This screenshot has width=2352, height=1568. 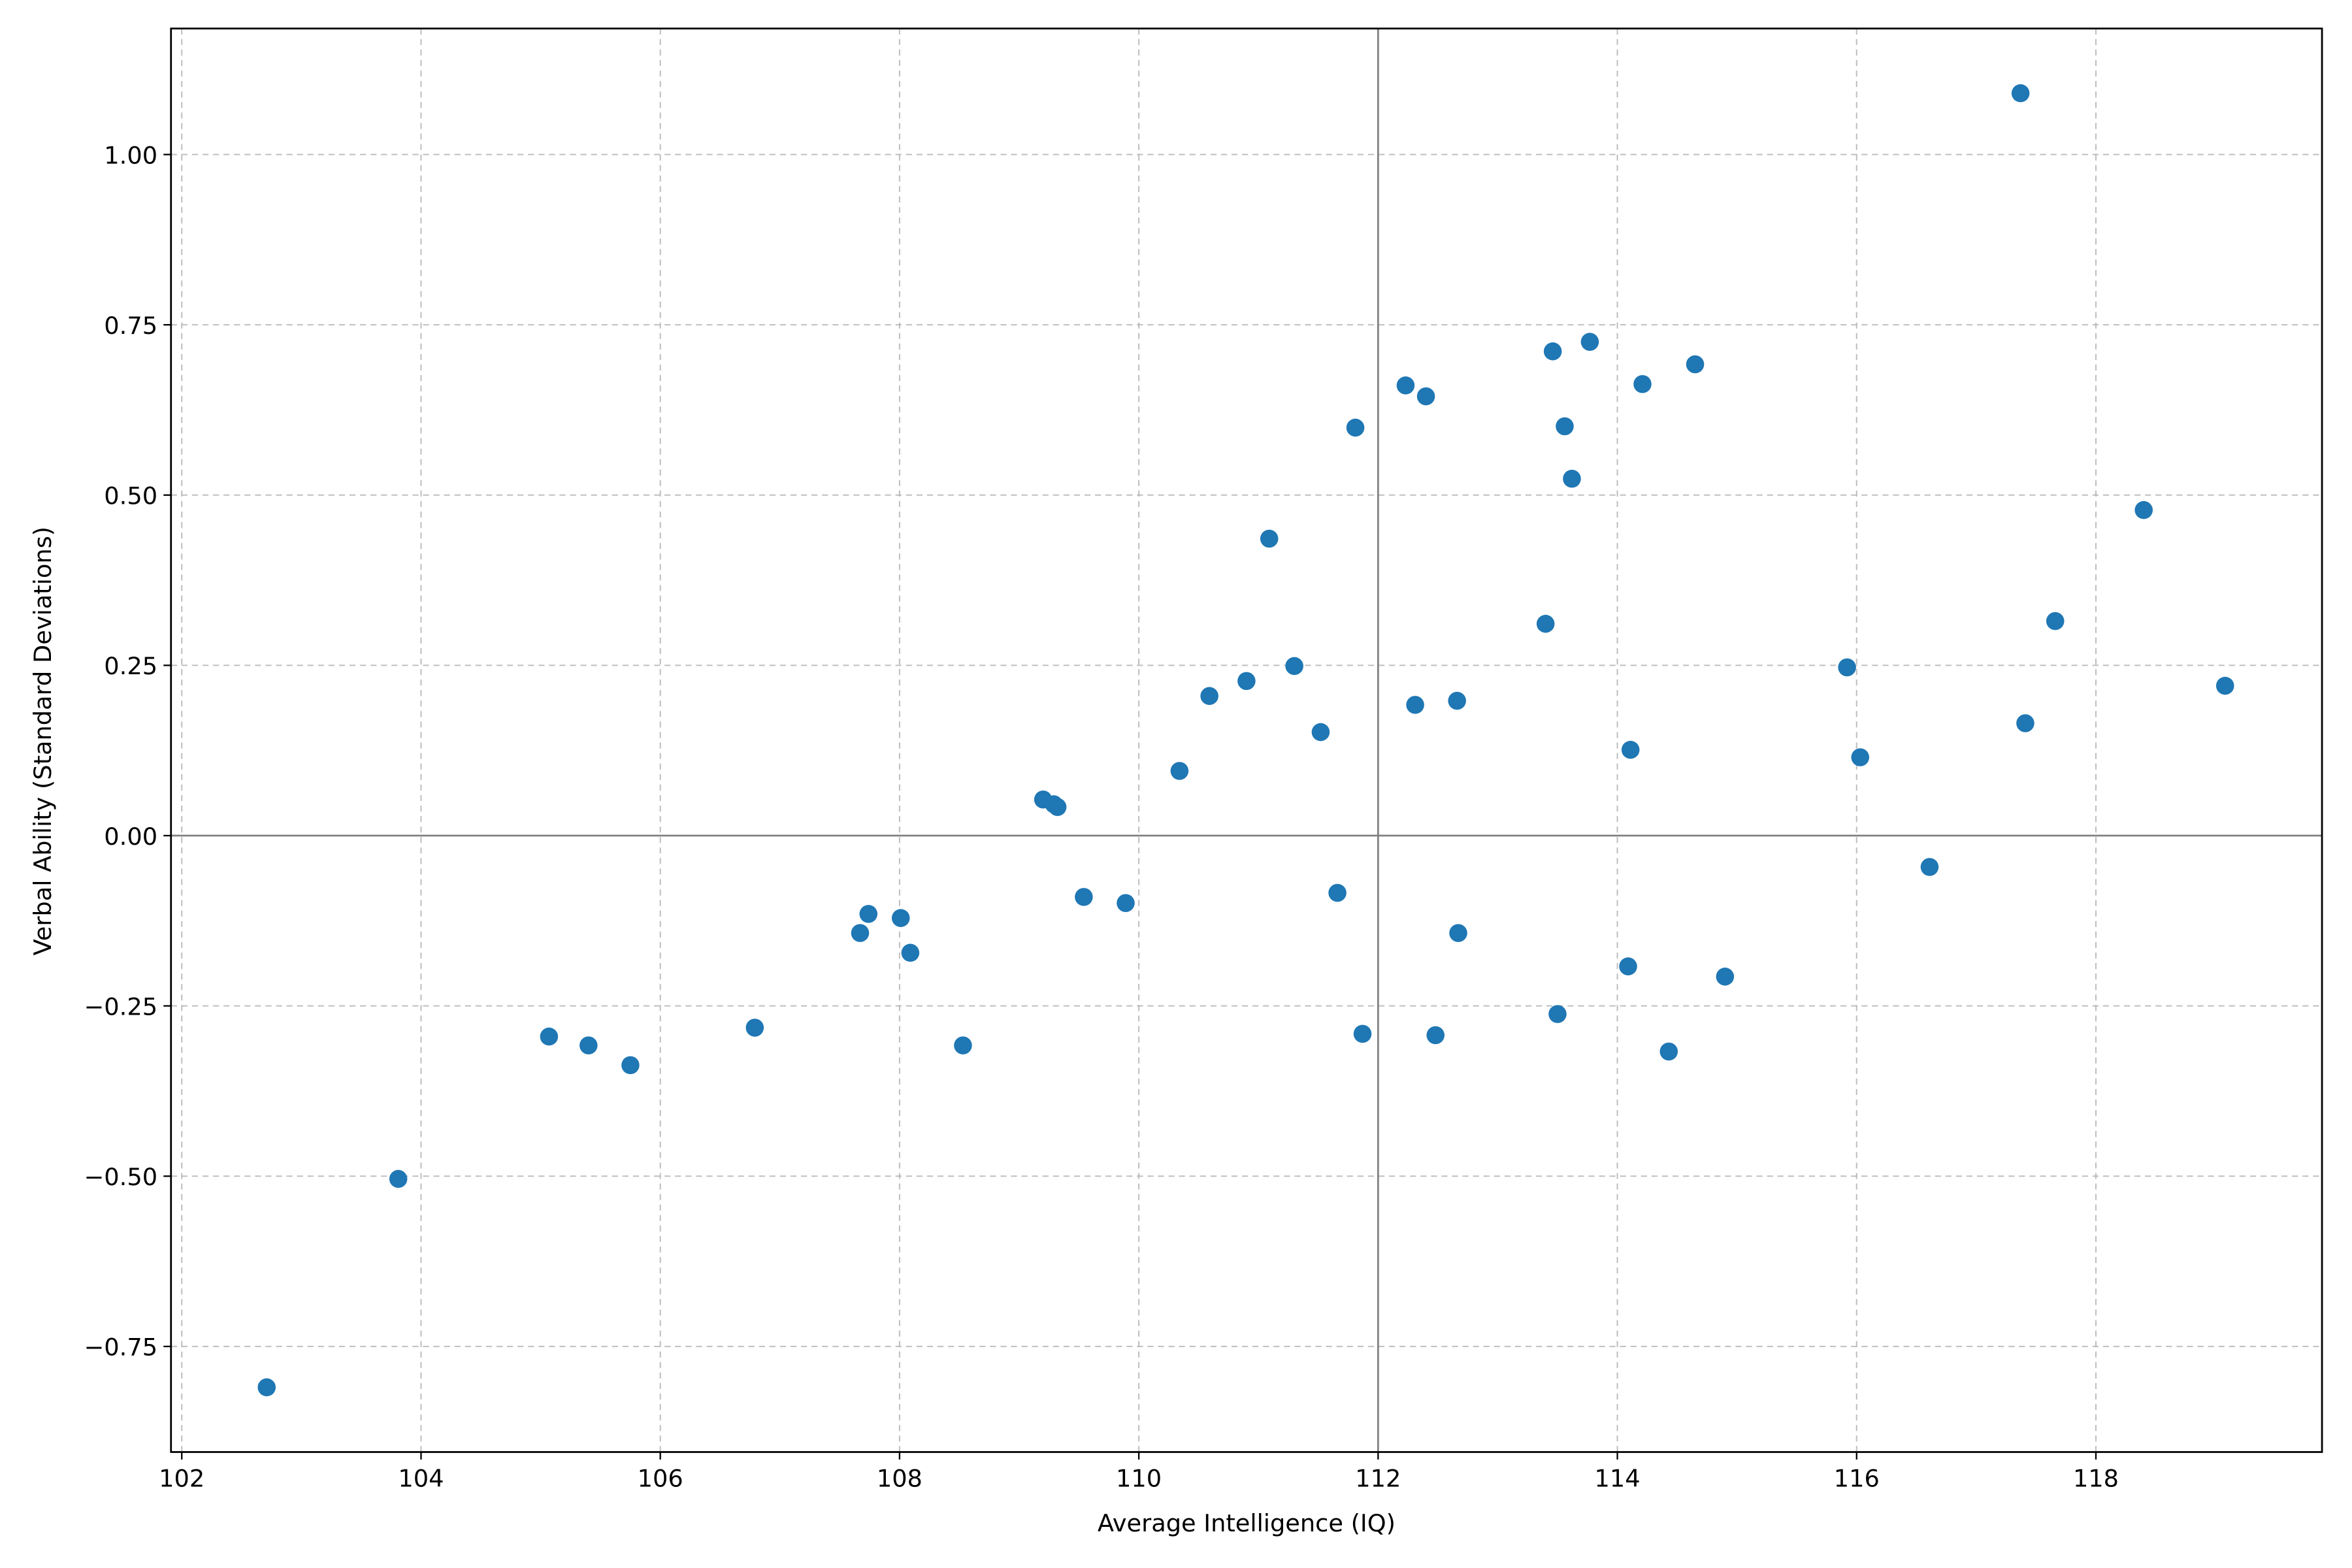 What do you see at coordinates (1139, 1478) in the screenshot?
I see `x-tick-label: 110` at bounding box center [1139, 1478].